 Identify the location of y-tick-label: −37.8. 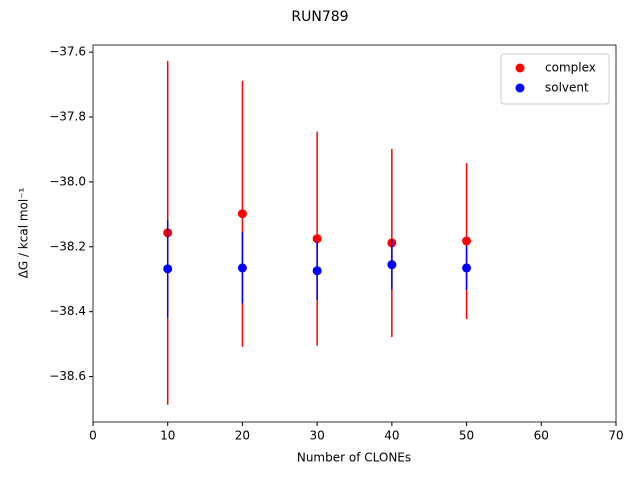
(67, 117).